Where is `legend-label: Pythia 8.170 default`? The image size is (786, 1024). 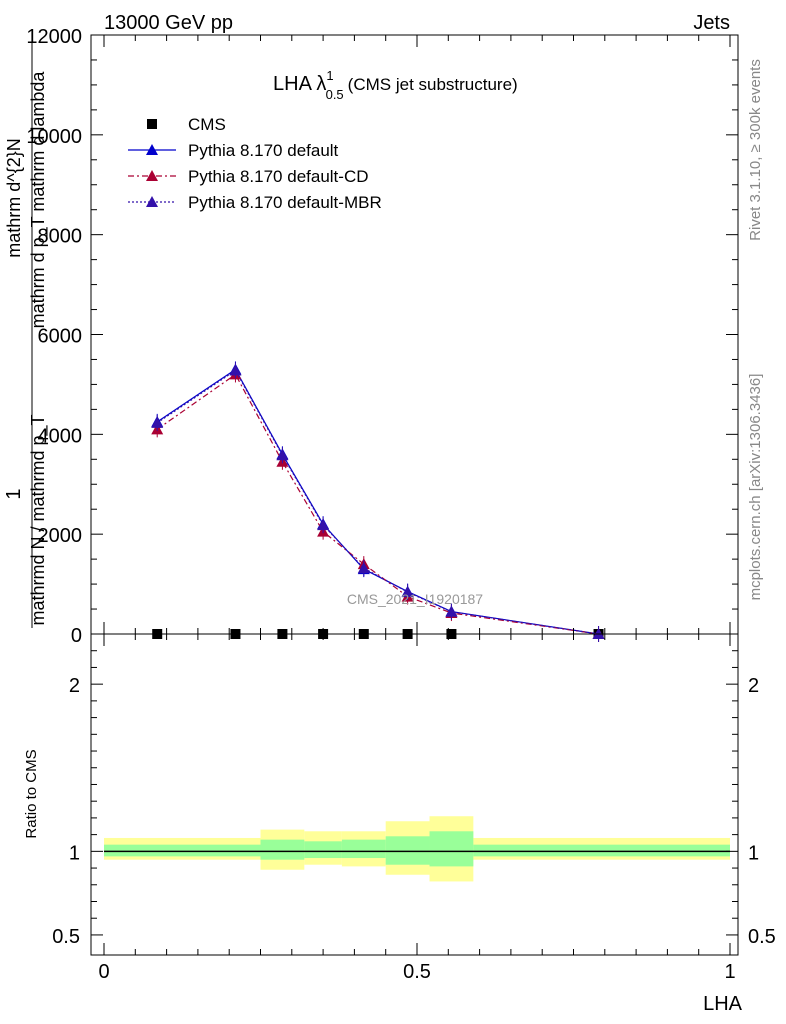
legend-label: Pythia 8.170 default is located at coordinates (263, 150).